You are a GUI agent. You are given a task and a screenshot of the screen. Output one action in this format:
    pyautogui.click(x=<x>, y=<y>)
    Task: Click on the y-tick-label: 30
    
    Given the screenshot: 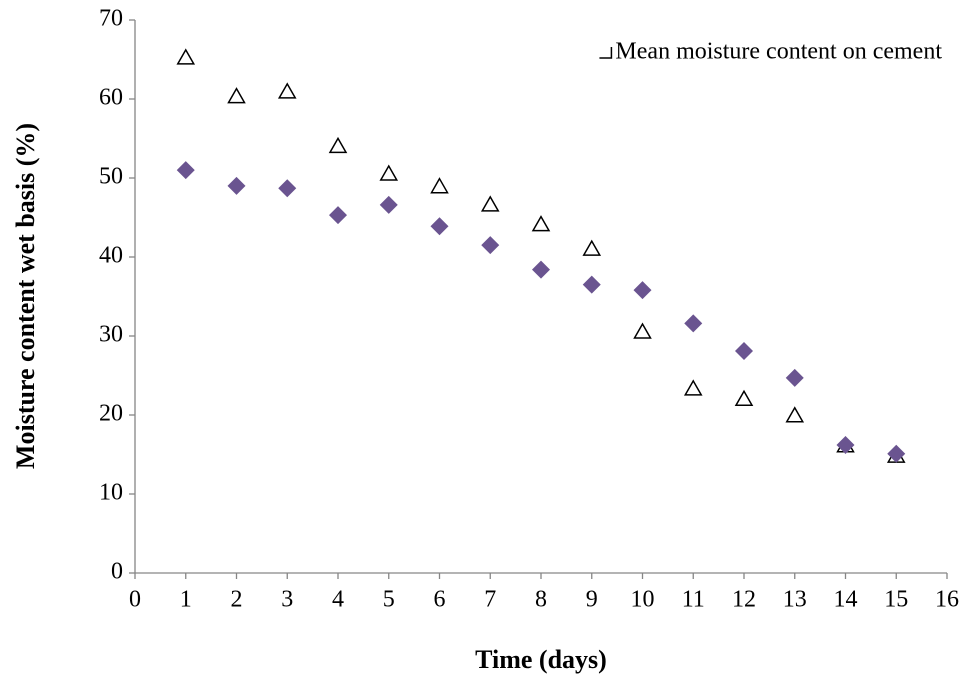 What is the action you would take?
    pyautogui.click(x=111, y=335)
    